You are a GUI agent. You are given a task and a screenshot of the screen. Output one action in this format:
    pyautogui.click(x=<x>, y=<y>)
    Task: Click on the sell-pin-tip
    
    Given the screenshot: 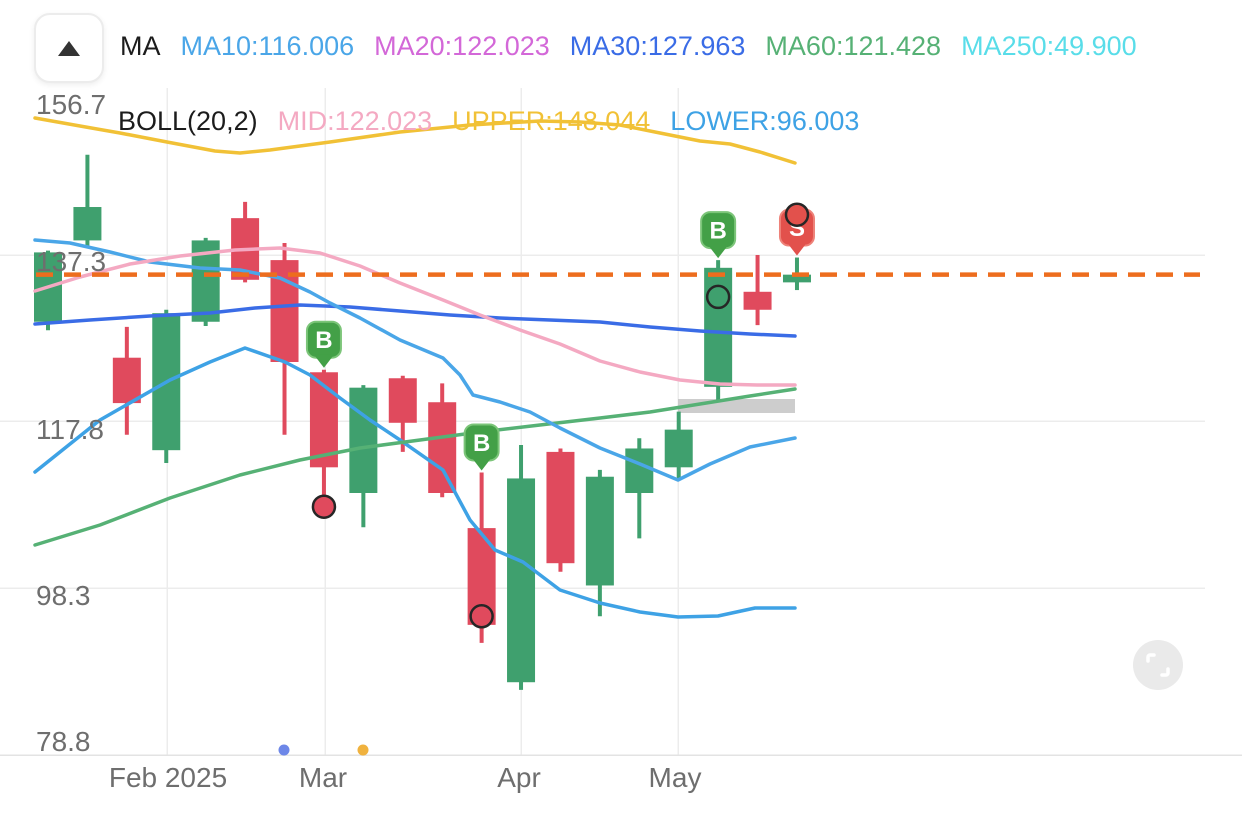 What is the action you would take?
    pyautogui.click(x=796, y=249)
    